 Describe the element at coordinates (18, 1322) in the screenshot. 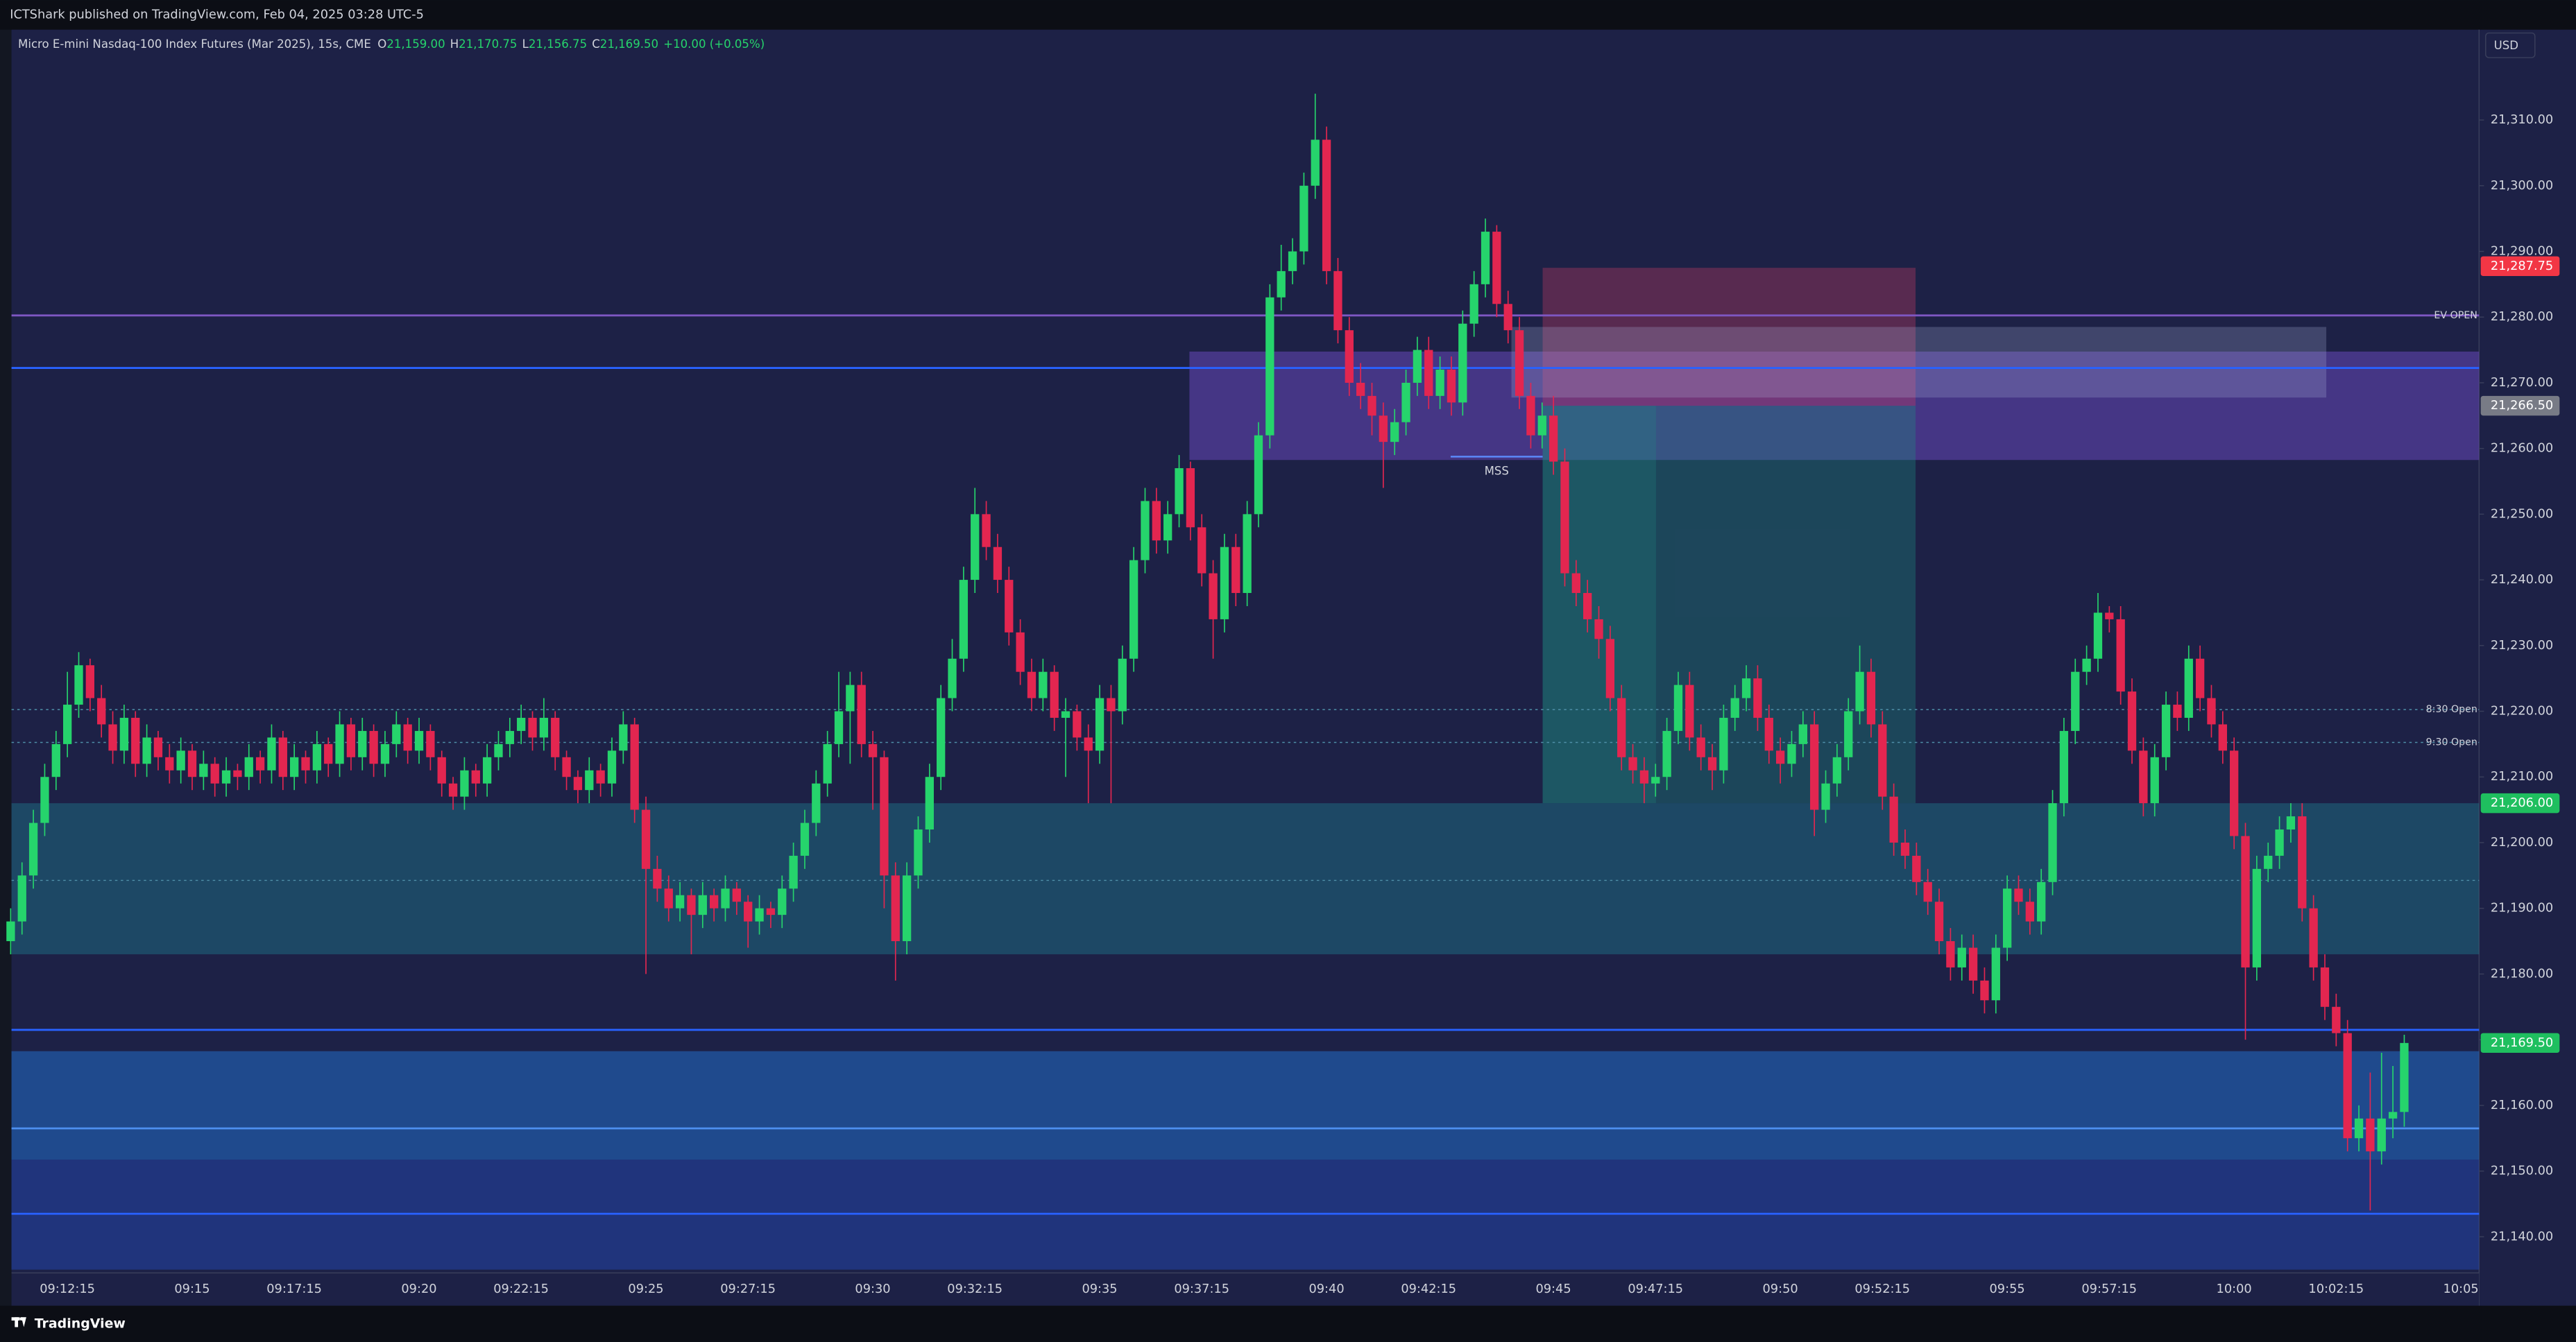

I see `tv-logo` at that location.